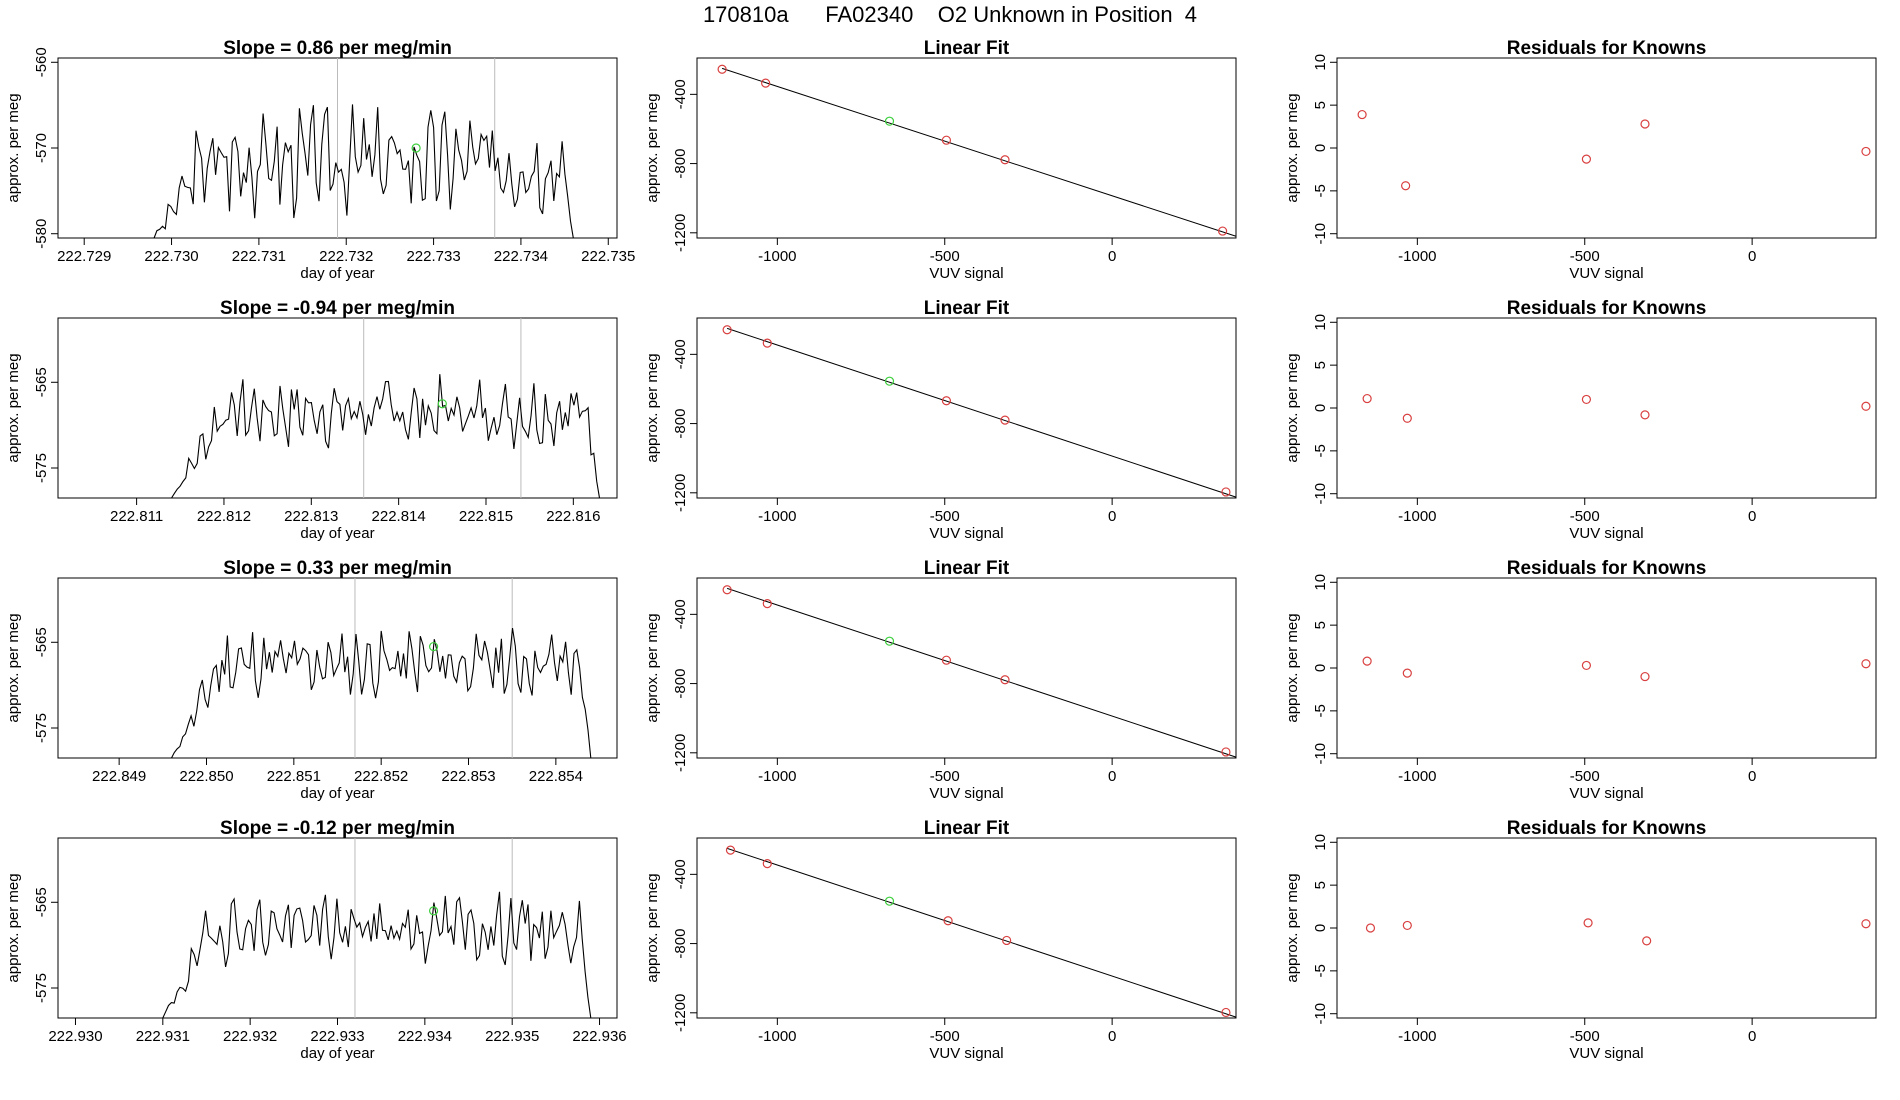 The image size is (1900, 1100). What do you see at coordinates (163, 1036) in the screenshot?
I see `trace-4-xtick-label: 222.931` at bounding box center [163, 1036].